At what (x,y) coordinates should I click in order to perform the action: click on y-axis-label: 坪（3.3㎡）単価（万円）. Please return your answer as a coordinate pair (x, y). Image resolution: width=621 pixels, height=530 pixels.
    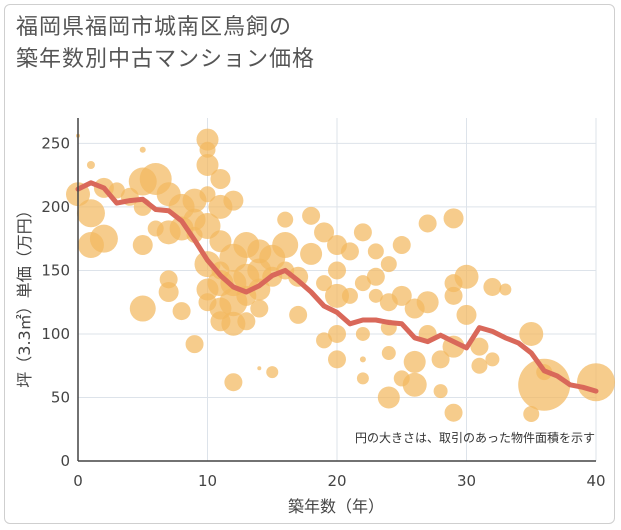
    Looking at the image, I should click on (24, 294).